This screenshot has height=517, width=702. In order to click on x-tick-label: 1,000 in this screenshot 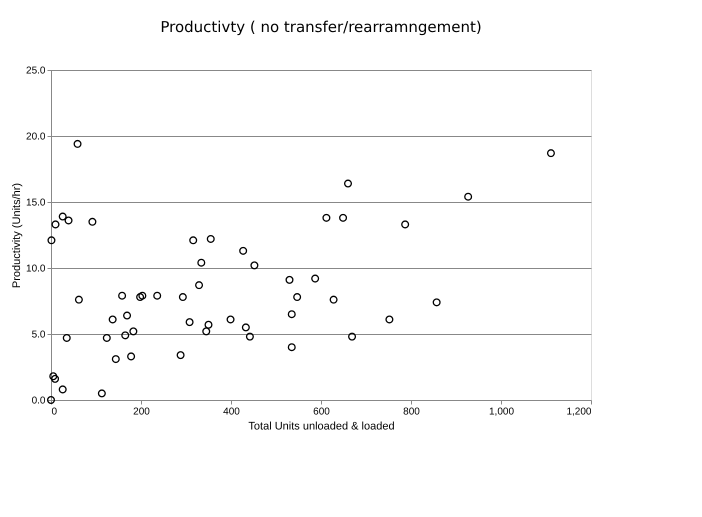, I will do `click(501, 412)`.